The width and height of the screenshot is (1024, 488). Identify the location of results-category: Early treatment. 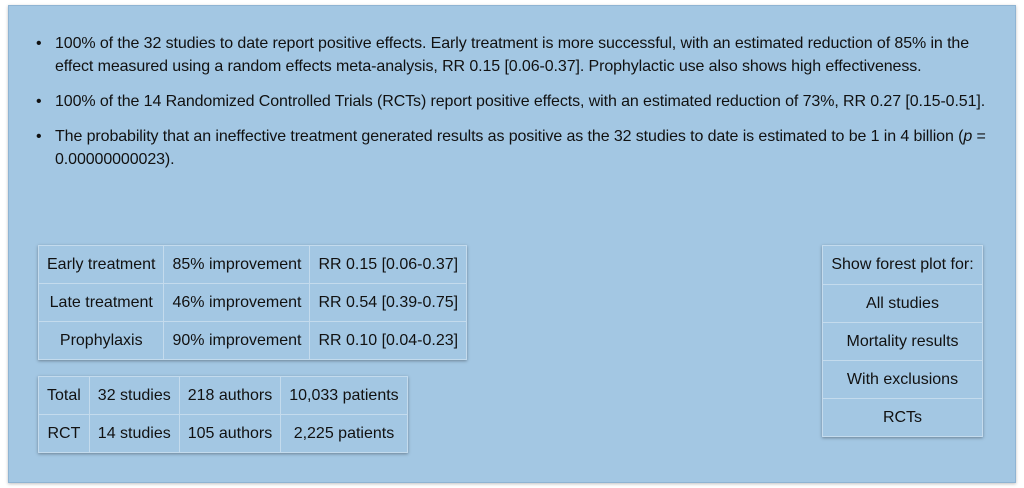
(101, 264).